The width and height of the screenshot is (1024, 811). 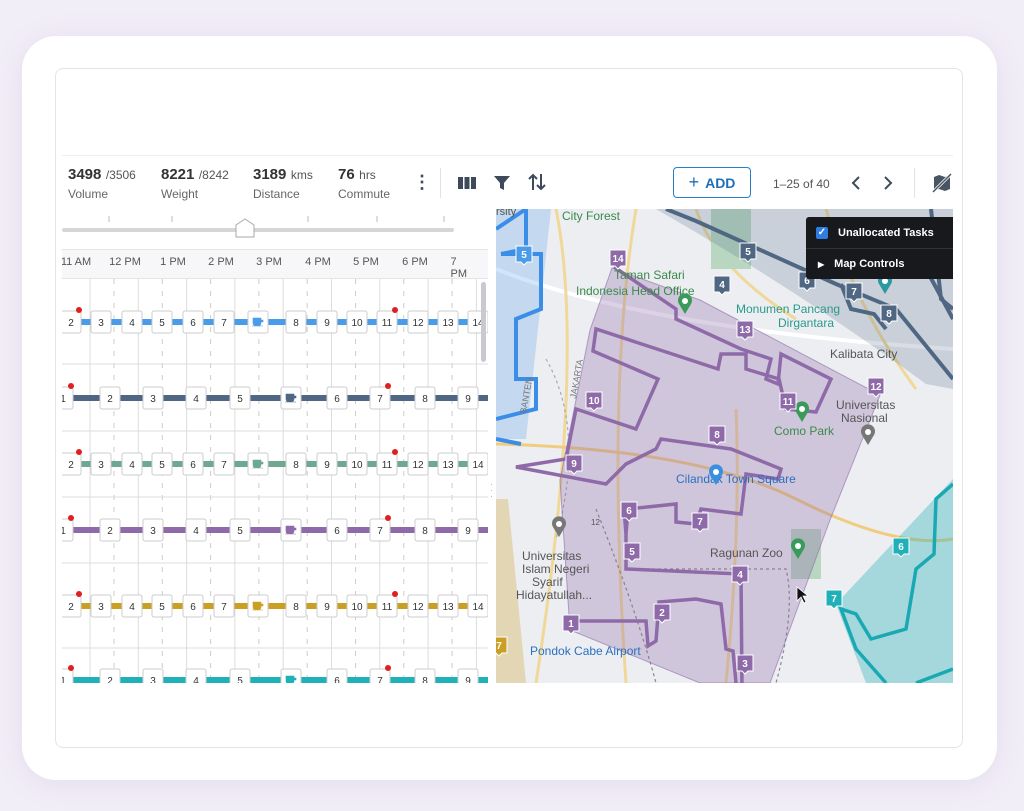 I want to click on map-off-icon, so click(x=942, y=183).